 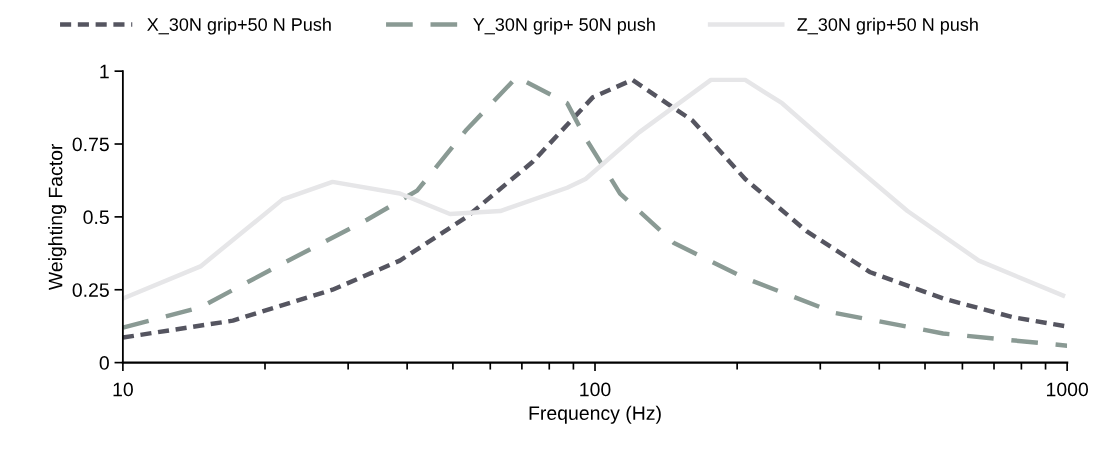 What do you see at coordinates (1068, 389) in the screenshot?
I see `x-tick-label: 1000` at bounding box center [1068, 389].